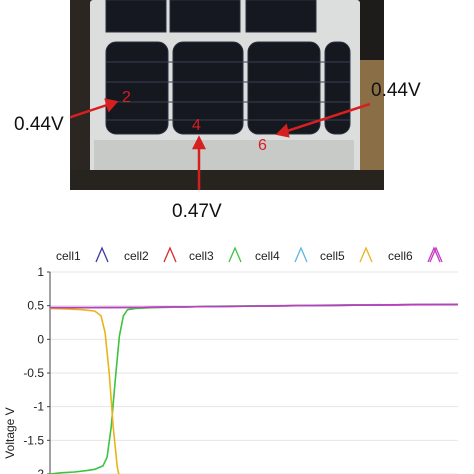  I want to click on legend-label-cell5: cell5, so click(332, 256).